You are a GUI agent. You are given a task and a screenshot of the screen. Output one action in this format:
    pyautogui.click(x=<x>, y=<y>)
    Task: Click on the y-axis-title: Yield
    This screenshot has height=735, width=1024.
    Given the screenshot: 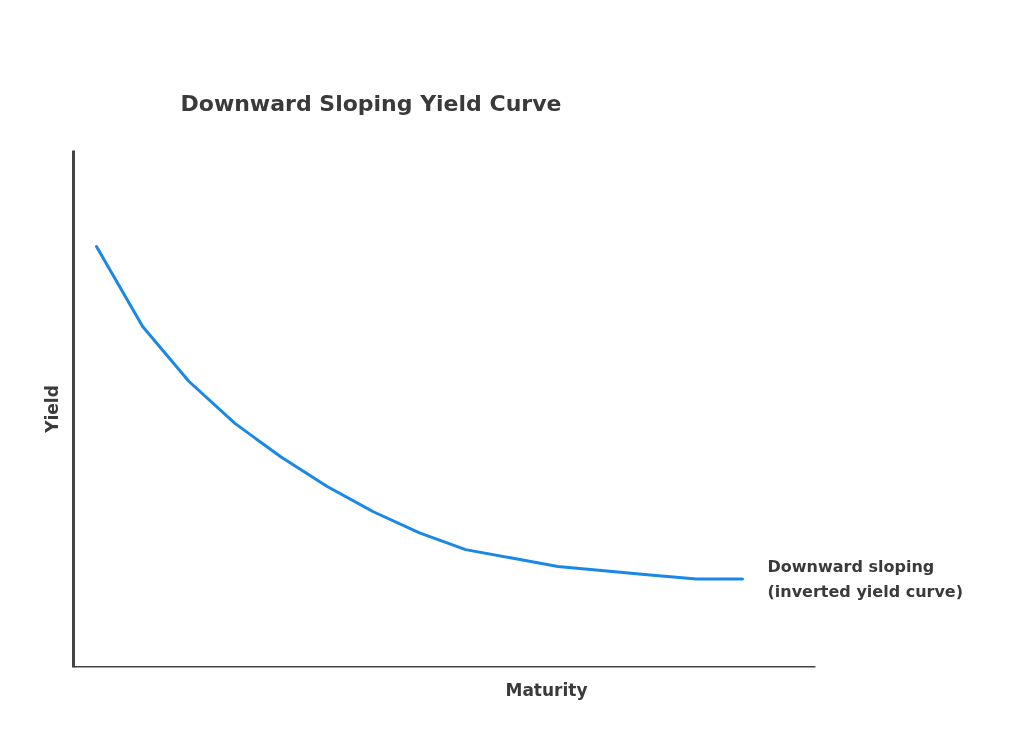 What is the action you would take?
    pyautogui.click(x=51, y=409)
    